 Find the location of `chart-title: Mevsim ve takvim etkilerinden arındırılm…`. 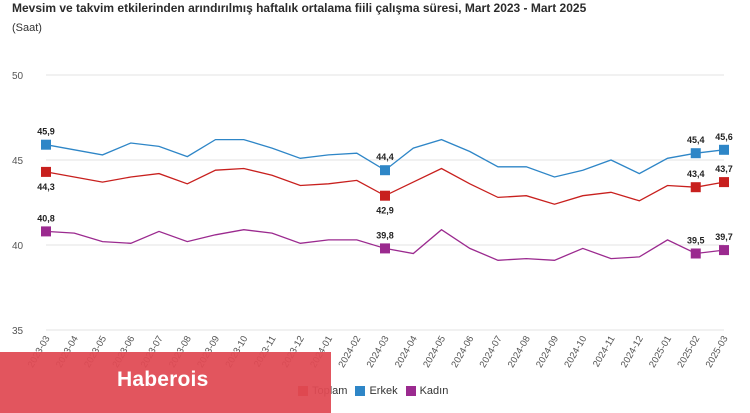

chart-title: Mevsim ve takvim etkilerinden arındırılm… is located at coordinates (299, 8).